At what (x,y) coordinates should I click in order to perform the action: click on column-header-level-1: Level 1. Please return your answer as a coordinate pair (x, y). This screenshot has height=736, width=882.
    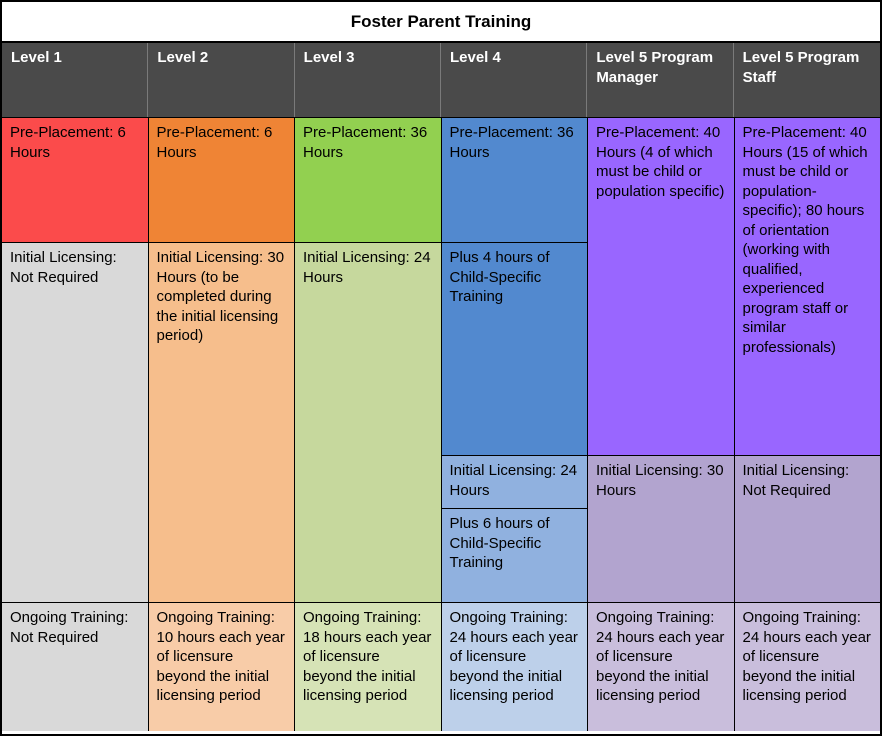
    Looking at the image, I should click on (75, 80).